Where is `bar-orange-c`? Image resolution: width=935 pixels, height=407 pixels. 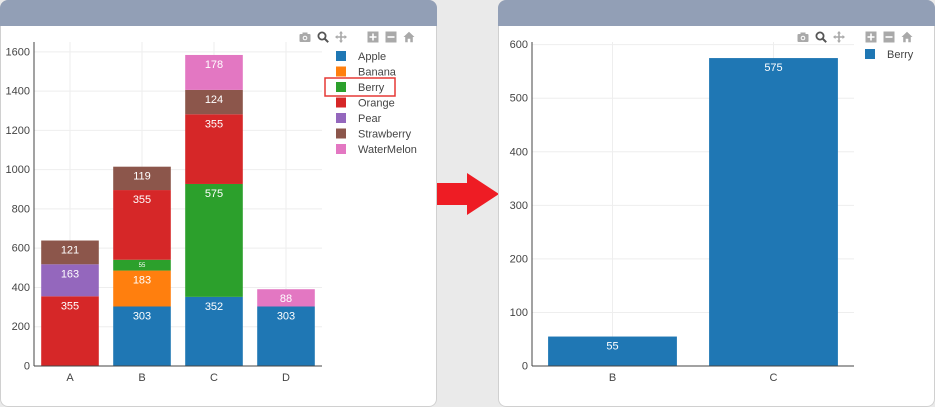
bar-orange-c is located at coordinates (214, 149).